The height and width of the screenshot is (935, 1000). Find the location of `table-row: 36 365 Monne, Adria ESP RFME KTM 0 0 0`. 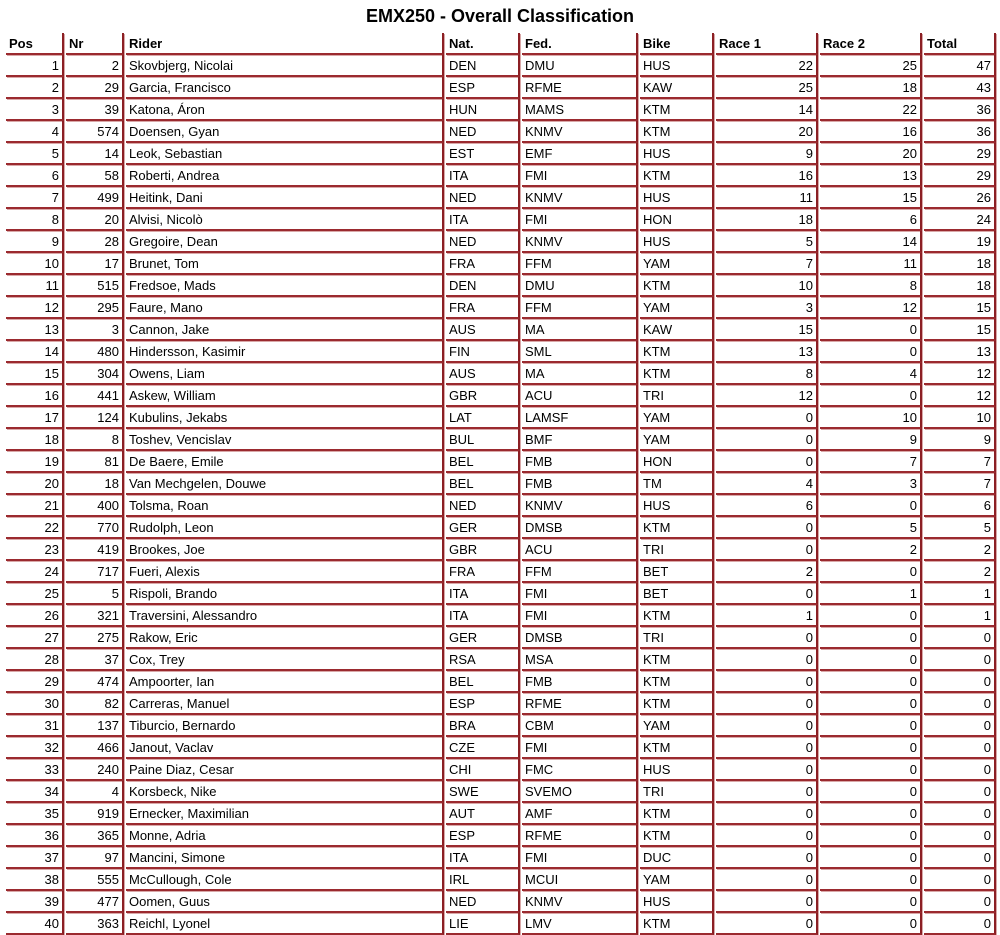

table-row: 36 365 Monne, Adria ESP RFME KTM 0 0 0 is located at coordinates (501, 836).